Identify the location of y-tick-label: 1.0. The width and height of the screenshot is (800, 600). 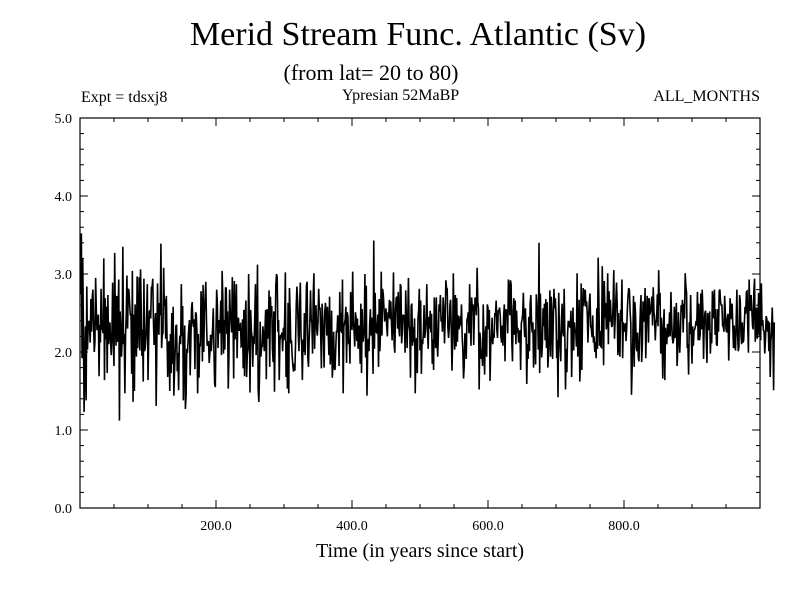
(64, 431).